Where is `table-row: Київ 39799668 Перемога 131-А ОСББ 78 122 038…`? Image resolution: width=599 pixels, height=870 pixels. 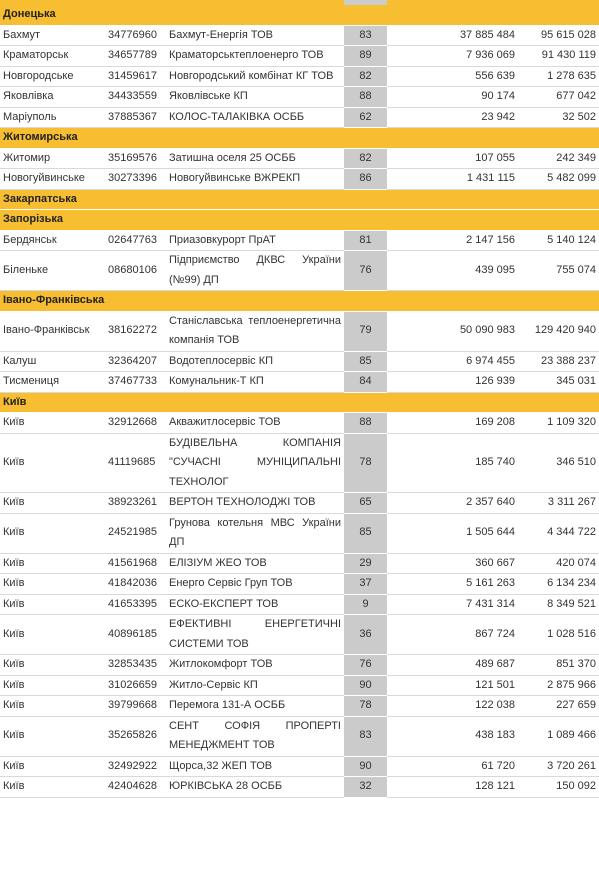
table-row: Київ 39799668 Перемога 131-А ОСББ 78 122 038… is located at coordinates (299, 706).